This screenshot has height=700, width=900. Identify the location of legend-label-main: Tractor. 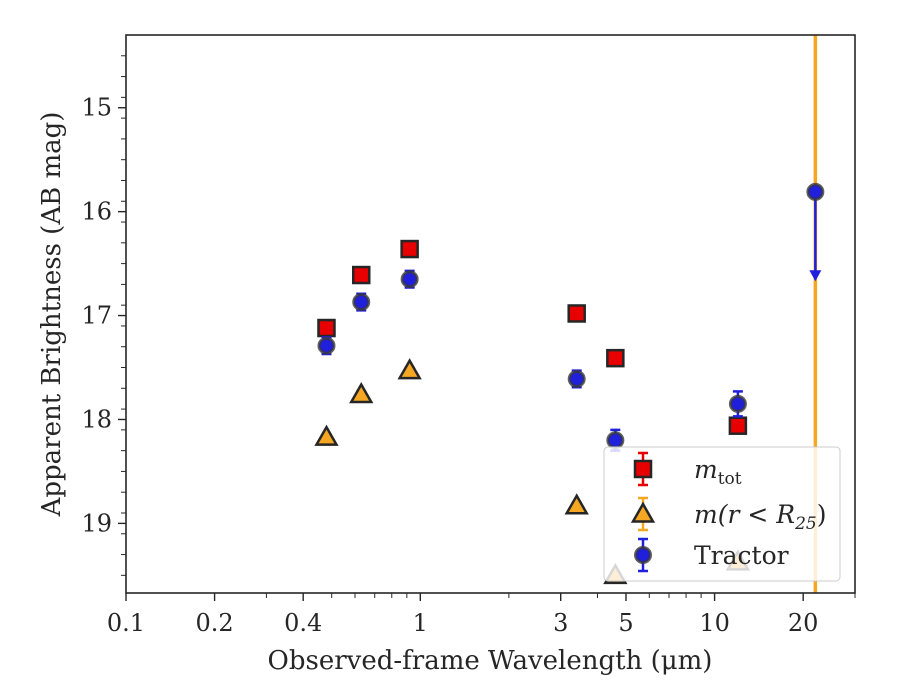
(741, 555).